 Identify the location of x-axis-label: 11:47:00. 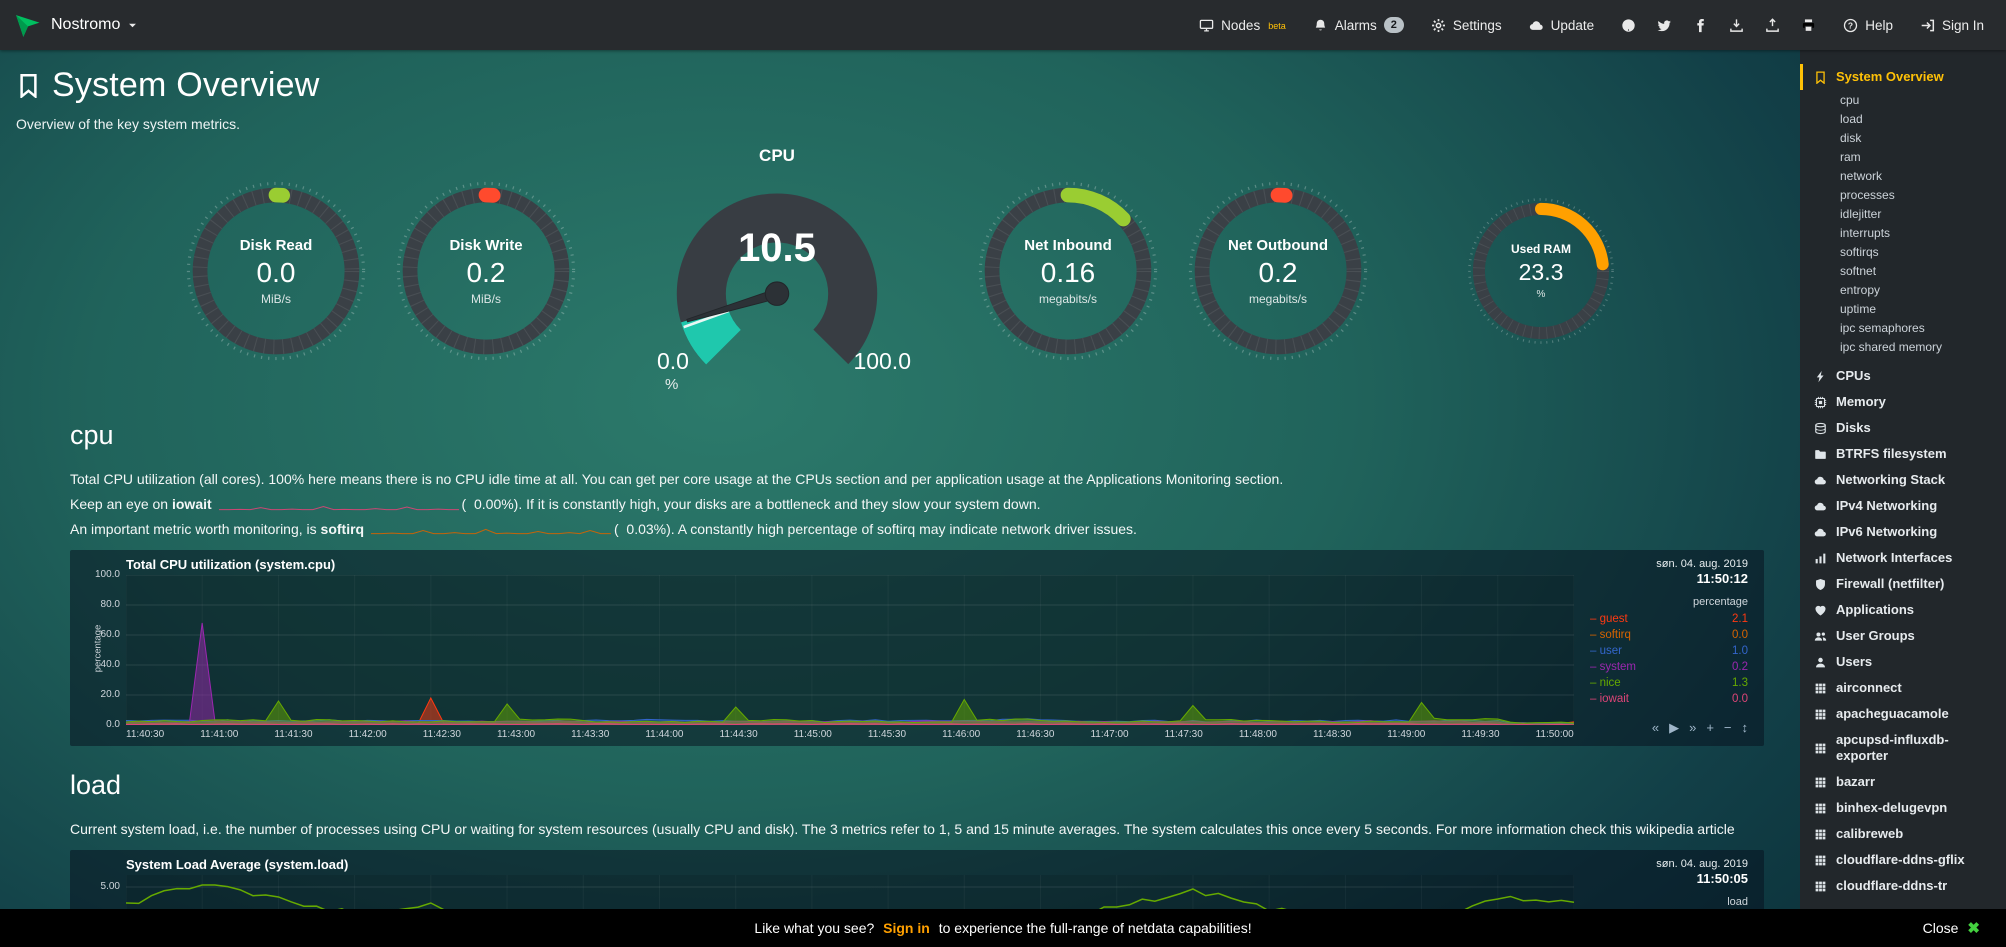
(1109, 734).